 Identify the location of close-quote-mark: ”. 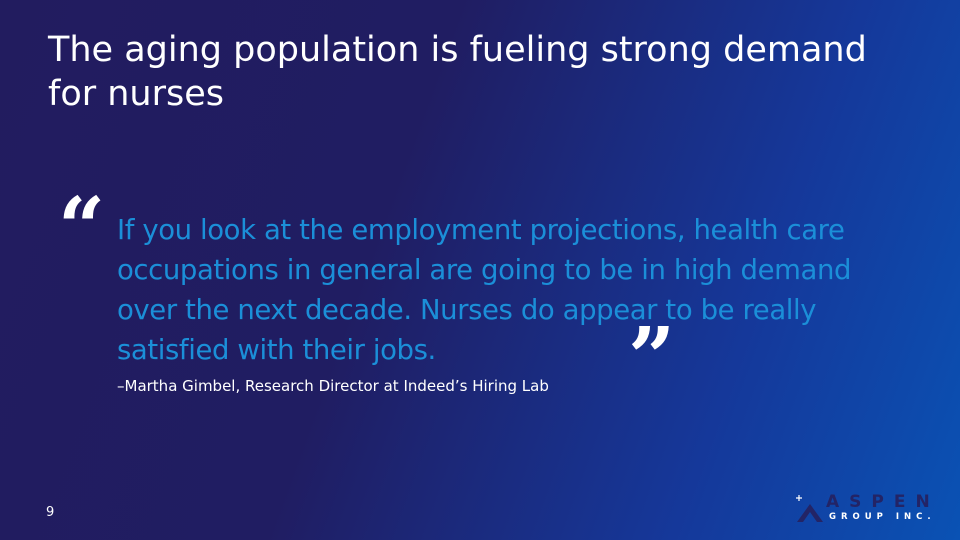
(652, 358).